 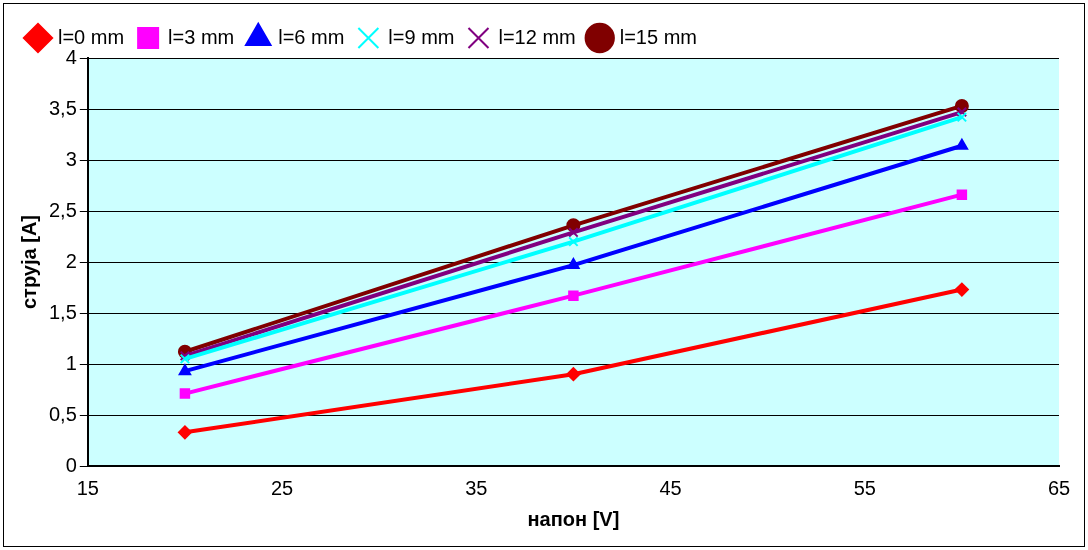 What do you see at coordinates (62, 311) in the screenshot?
I see `y-tick-label: 1,5` at bounding box center [62, 311].